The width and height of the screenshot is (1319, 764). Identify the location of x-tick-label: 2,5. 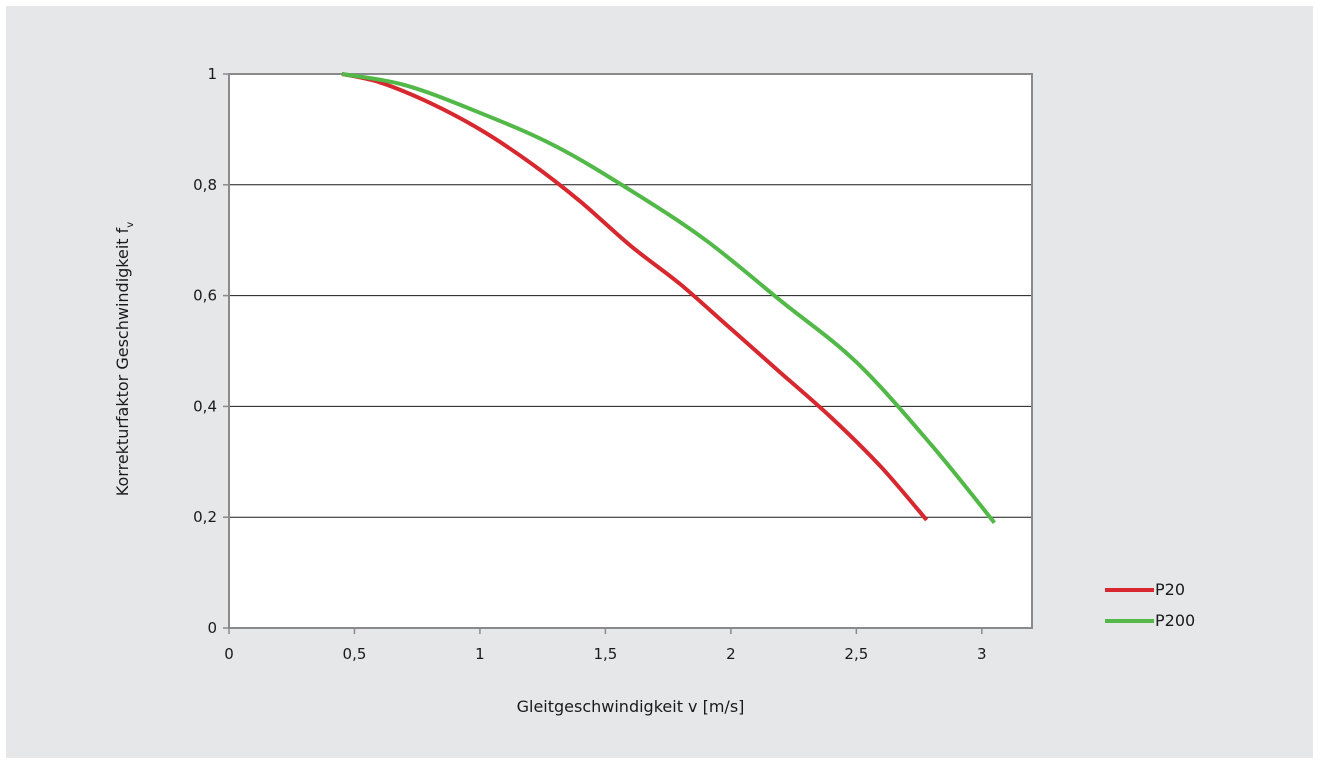
(856, 654).